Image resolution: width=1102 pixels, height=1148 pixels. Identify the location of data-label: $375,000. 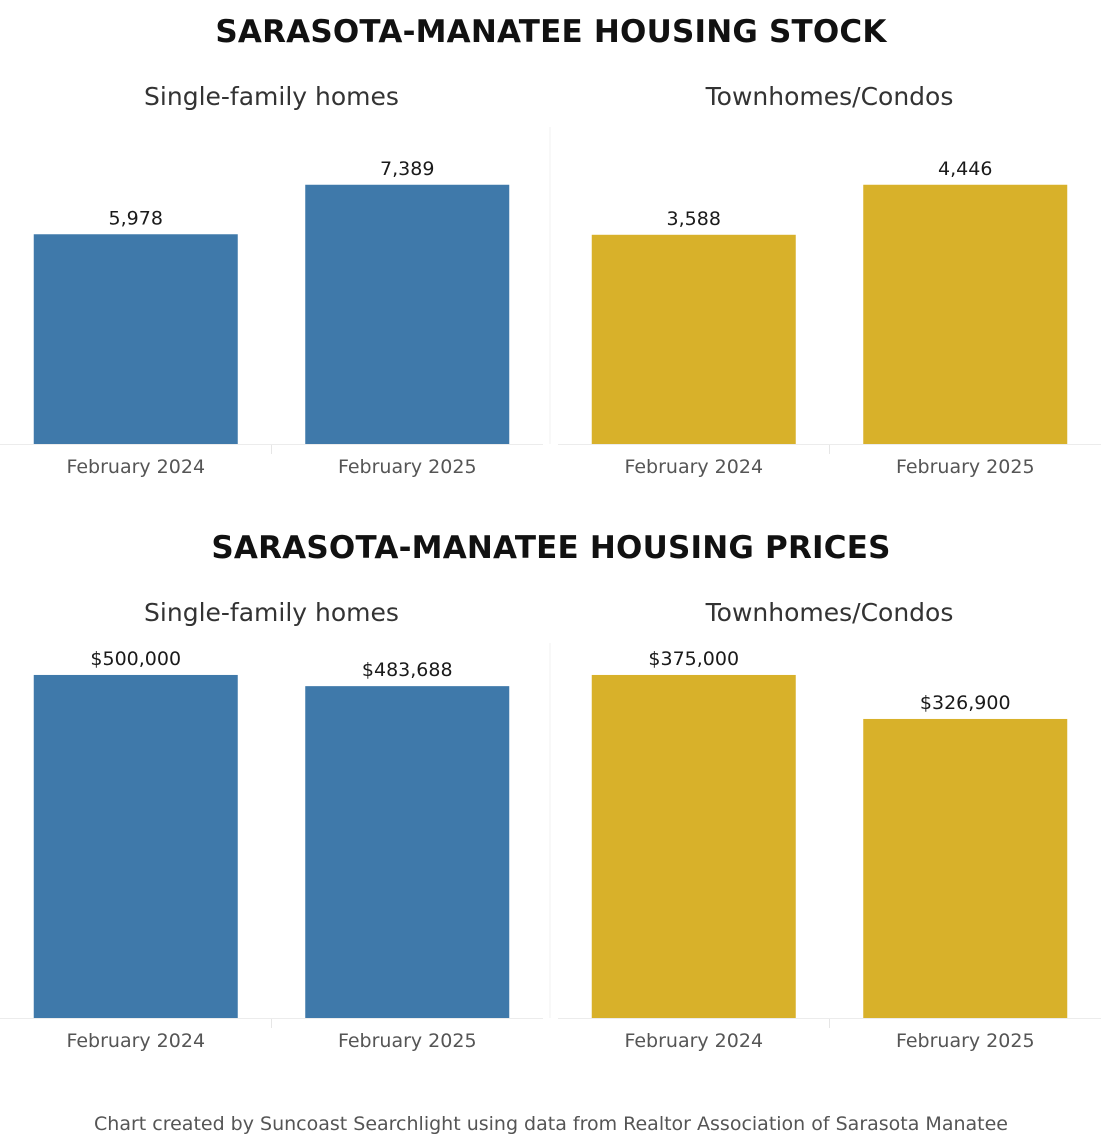
(693, 659).